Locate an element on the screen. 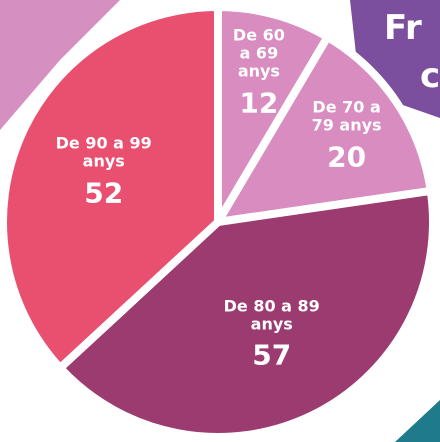  value-label: 57 is located at coordinates (272, 355).